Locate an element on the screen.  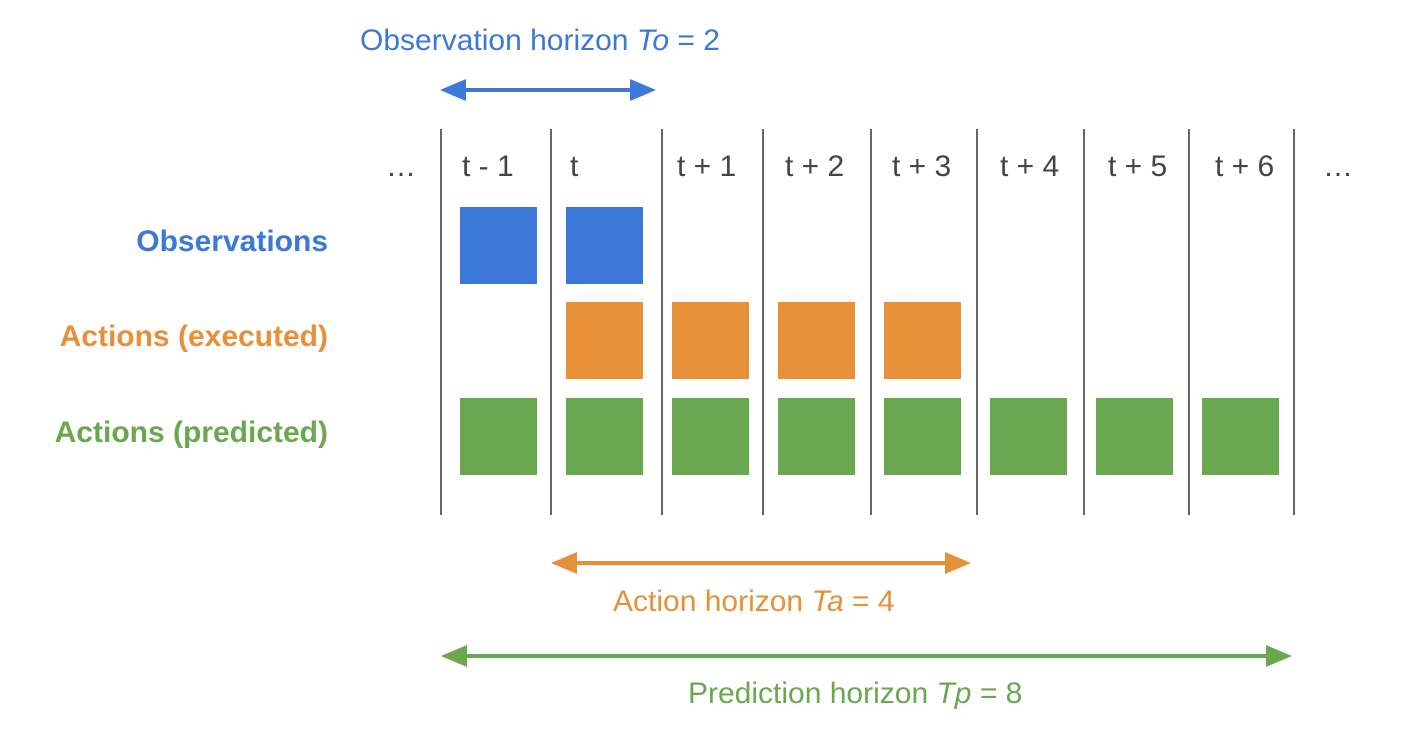
row-label-actions-executed: Actions (executed) is located at coordinates (193, 336).